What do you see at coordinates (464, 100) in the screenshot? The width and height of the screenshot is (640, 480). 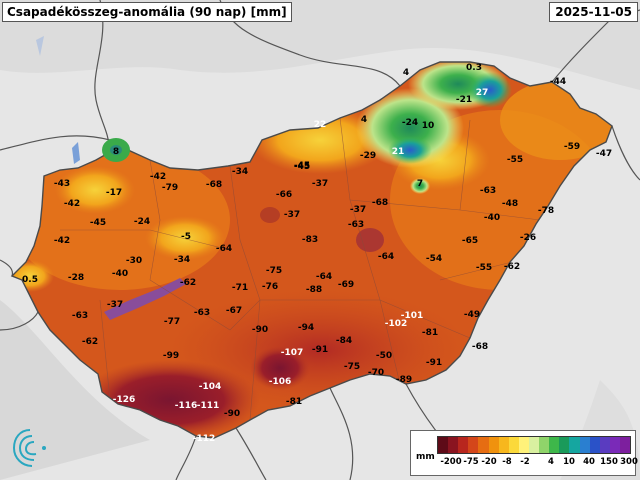 I see `station-value-label: -21` at bounding box center [464, 100].